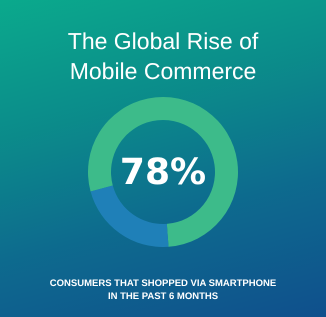 The width and height of the screenshot is (326, 317). I want to click on data-label: 78%, so click(163, 172).